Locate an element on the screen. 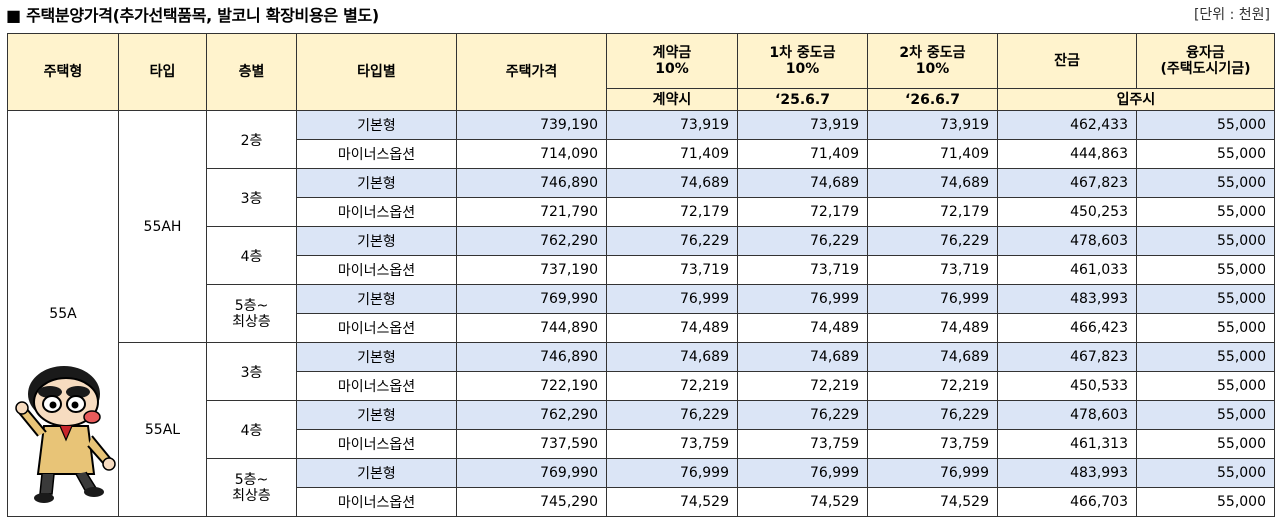 The width and height of the screenshot is (1280, 528). mid1-cell: 72,179 is located at coordinates (802, 212).